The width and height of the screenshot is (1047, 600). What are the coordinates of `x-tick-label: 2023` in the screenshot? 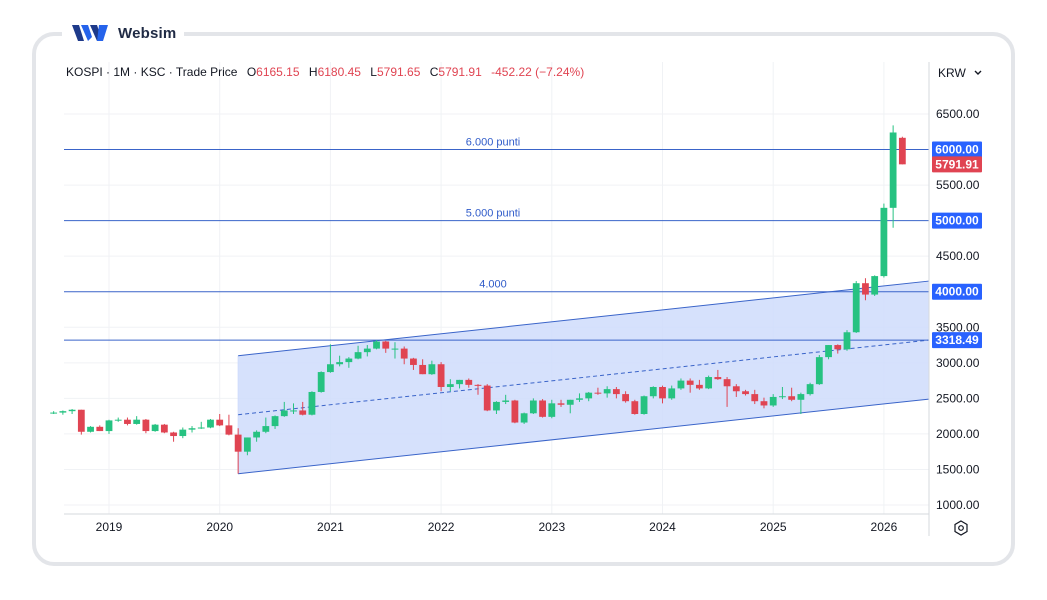 It's located at (551, 527).